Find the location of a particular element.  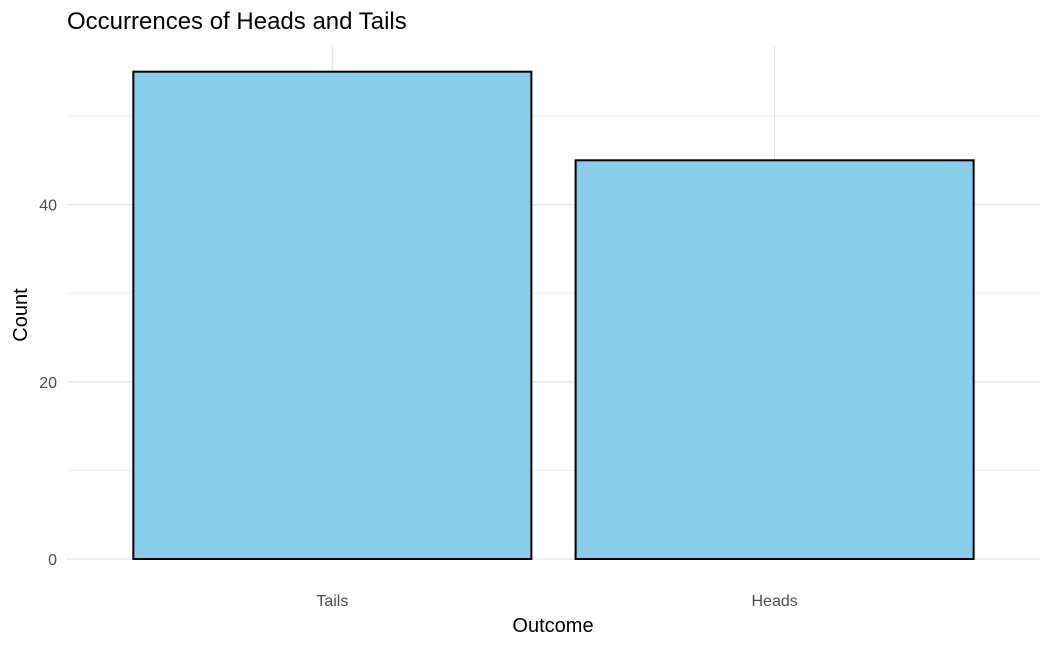

x-tick-label: Tails is located at coordinates (332, 601).